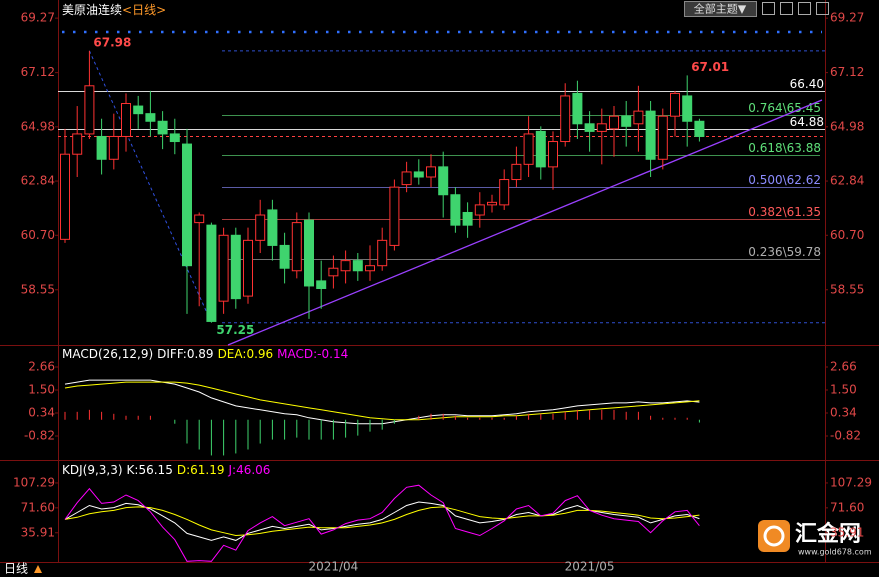 This screenshot has height=577, width=879. I want to click on level-label: 66.40, so click(807, 84).